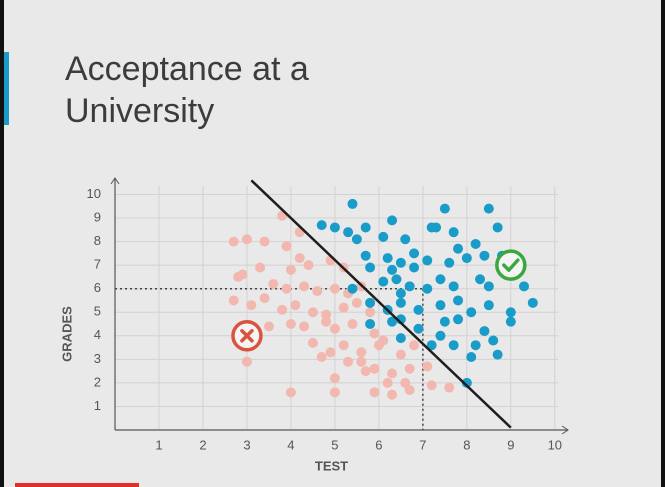  I want to click on x-tick-label: 4, so click(290, 444).